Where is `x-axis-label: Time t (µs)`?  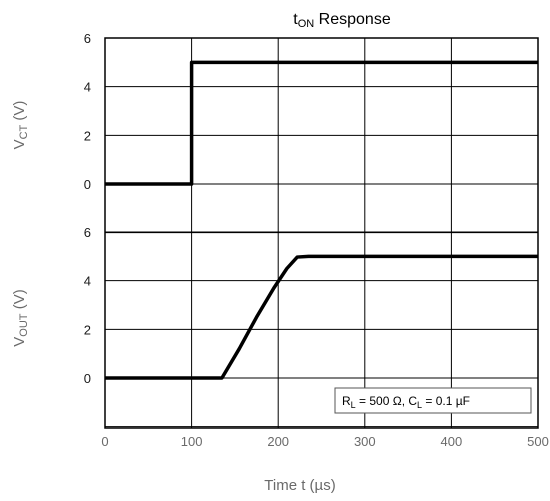
x-axis-label: Time t (µs) is located at coordinates (299, 485).